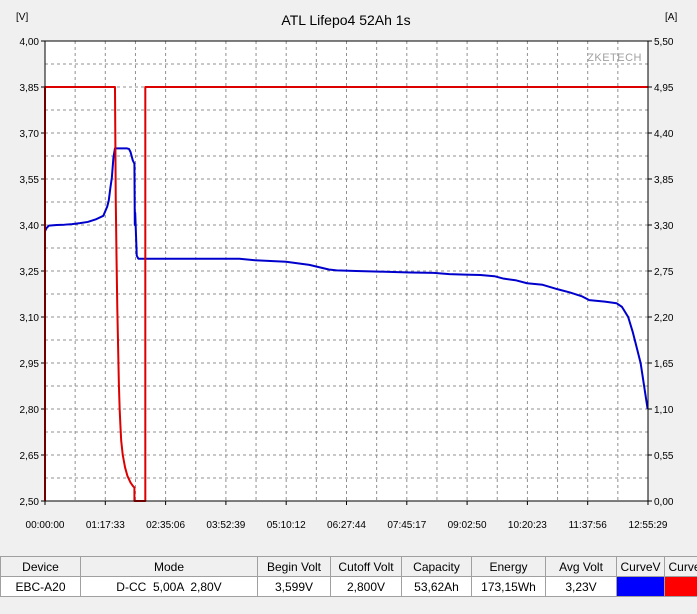 The height and width of the screenshot is (614, 697). What do you see at coordinates (664, 456) in the screenshot?
I see `y-right-tick-label: 0,55` at bounding box center [664, 456].